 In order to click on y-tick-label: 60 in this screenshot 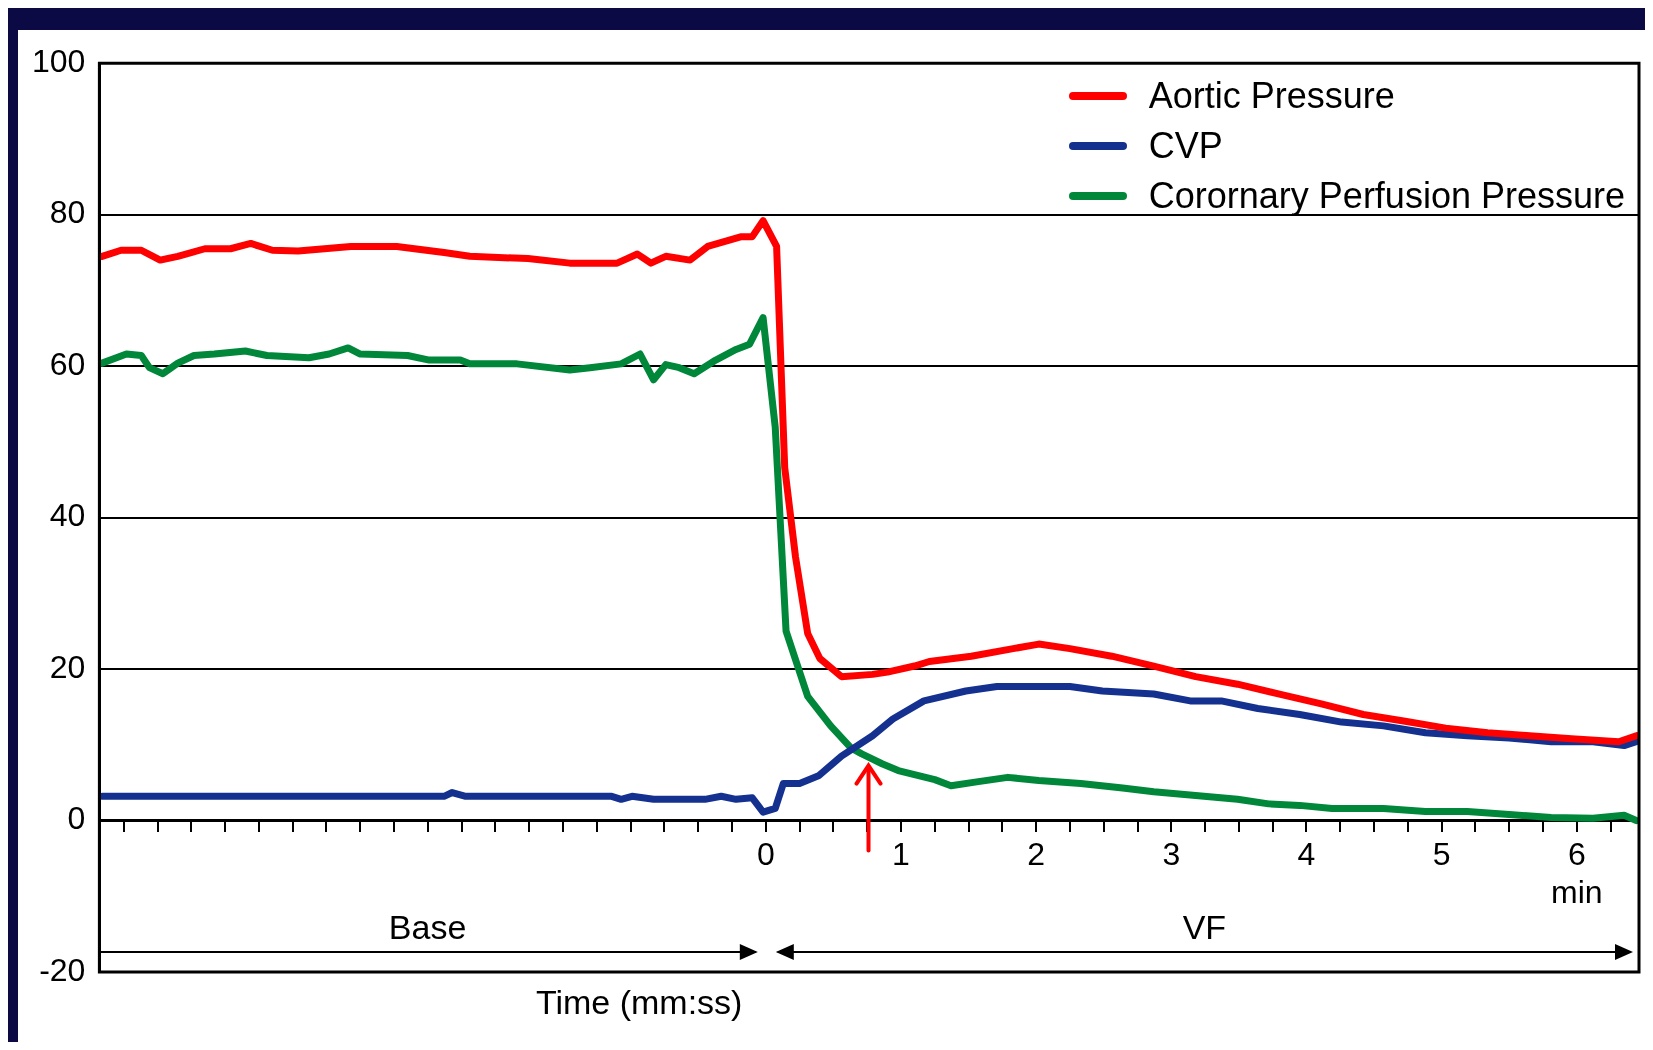, I will do `click(67, 363)`.